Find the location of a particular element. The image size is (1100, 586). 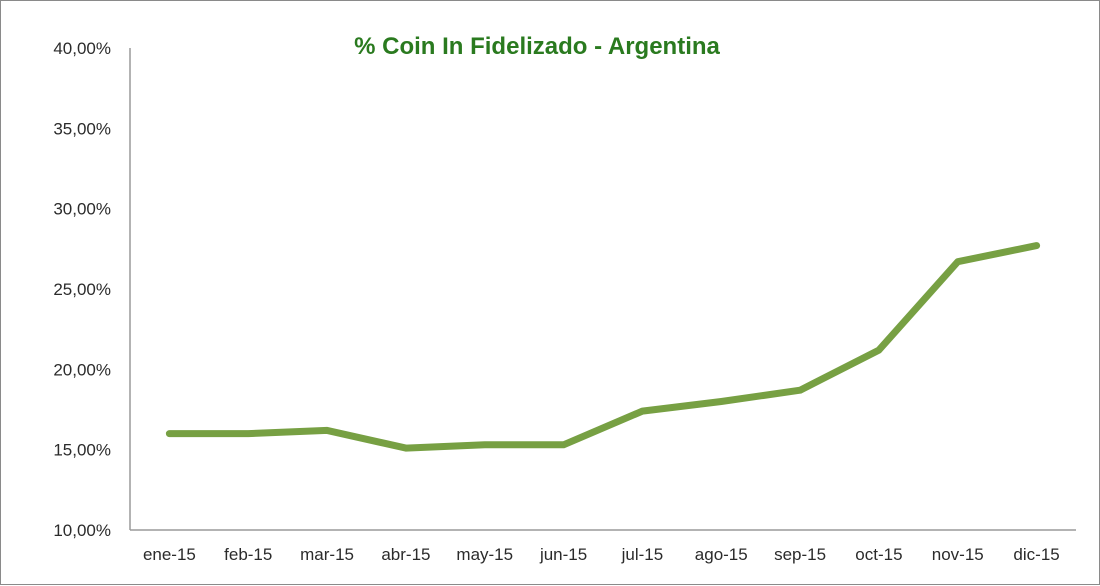

y-tick-label: 25,00% is located at coordinates (82, 289).